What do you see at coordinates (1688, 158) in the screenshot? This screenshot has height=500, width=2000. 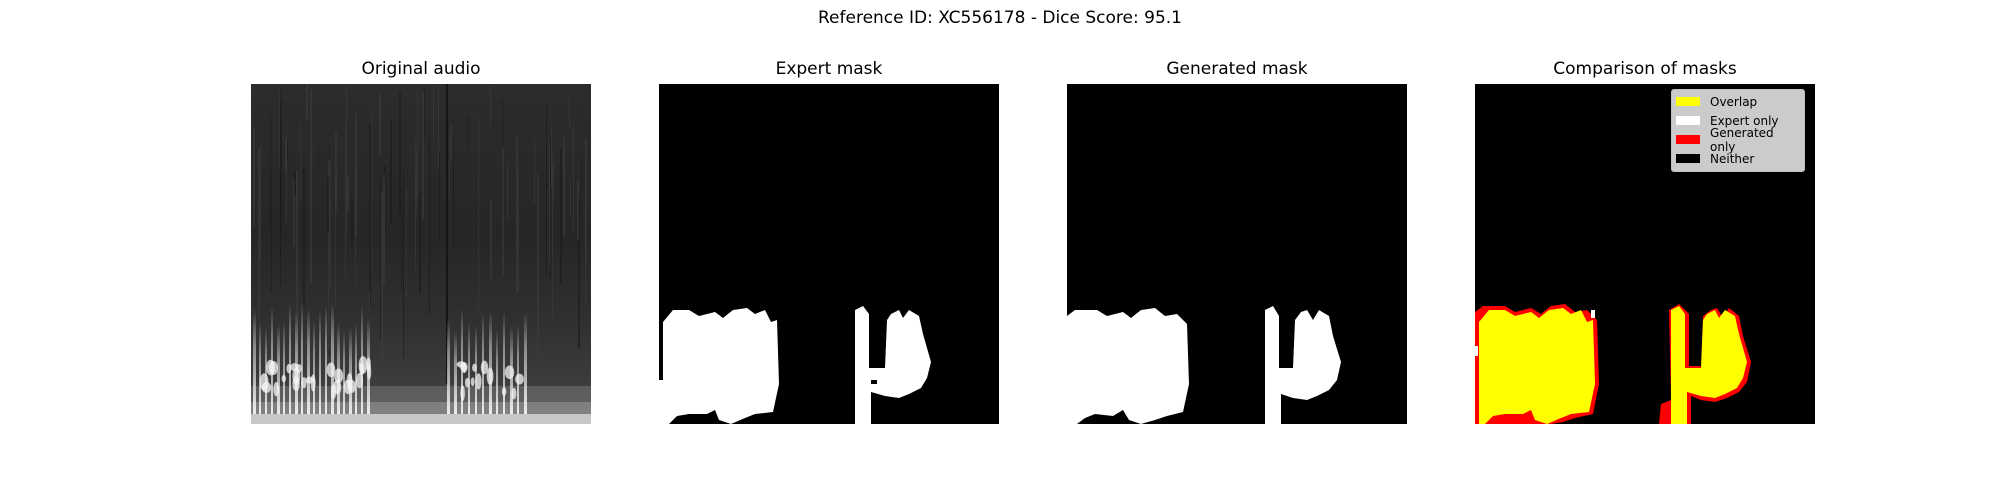 I see `legend-swatch-neither` at bounding box center [1688, 158].